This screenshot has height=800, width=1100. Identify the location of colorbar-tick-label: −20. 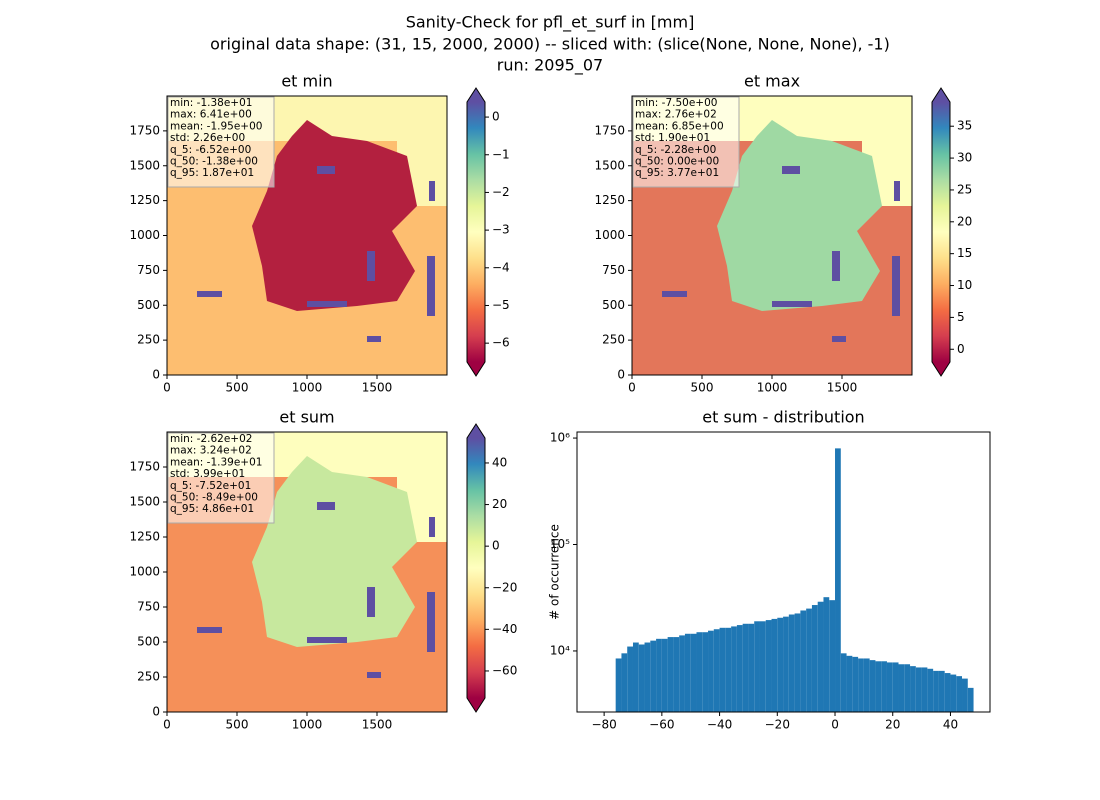
(504, 587).